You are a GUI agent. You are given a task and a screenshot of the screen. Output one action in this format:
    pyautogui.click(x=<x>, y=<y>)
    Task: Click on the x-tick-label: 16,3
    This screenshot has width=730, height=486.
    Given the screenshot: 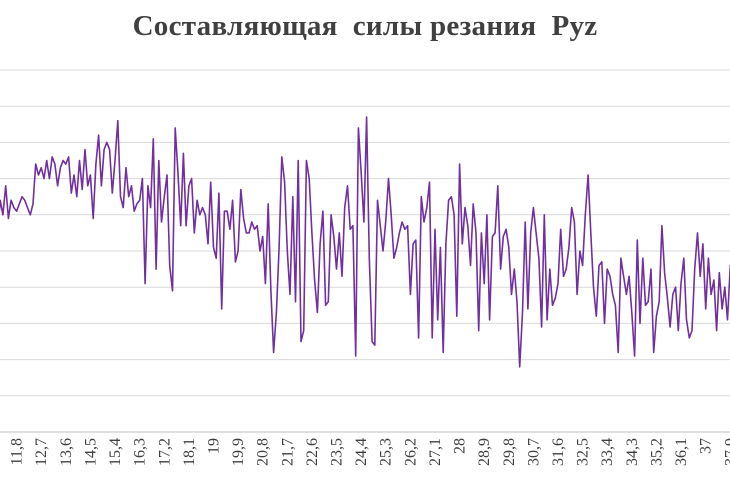 What is the action you would take?
    pyautogui.click(x=140, y=452)
    